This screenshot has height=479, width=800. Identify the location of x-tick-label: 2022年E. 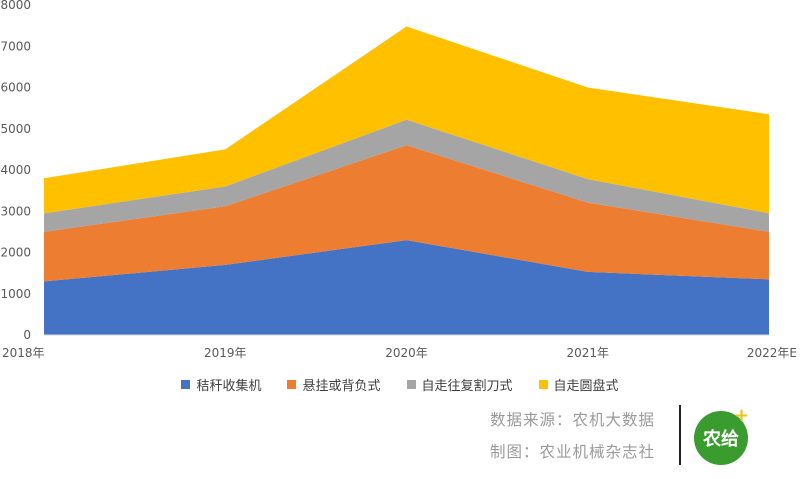
(772, 353).